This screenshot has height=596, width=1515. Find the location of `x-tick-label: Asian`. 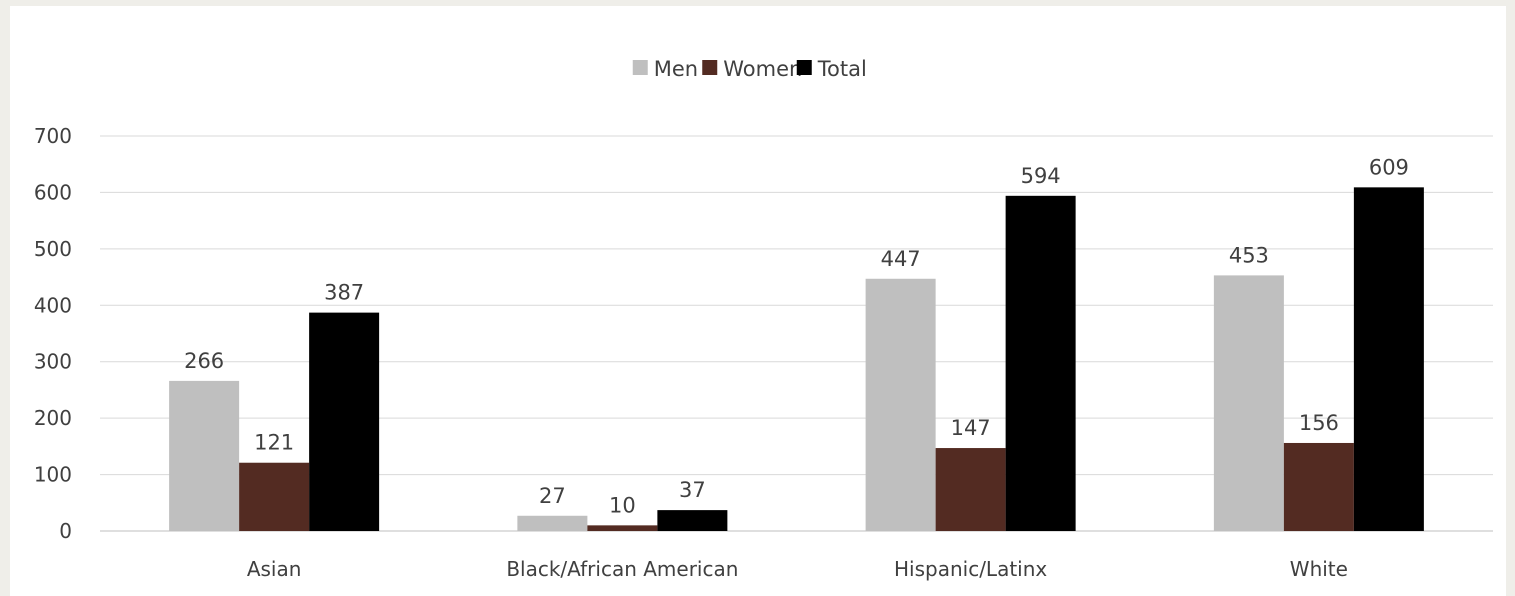

x-tick-label: Asian is located at coordinates (274, 569).